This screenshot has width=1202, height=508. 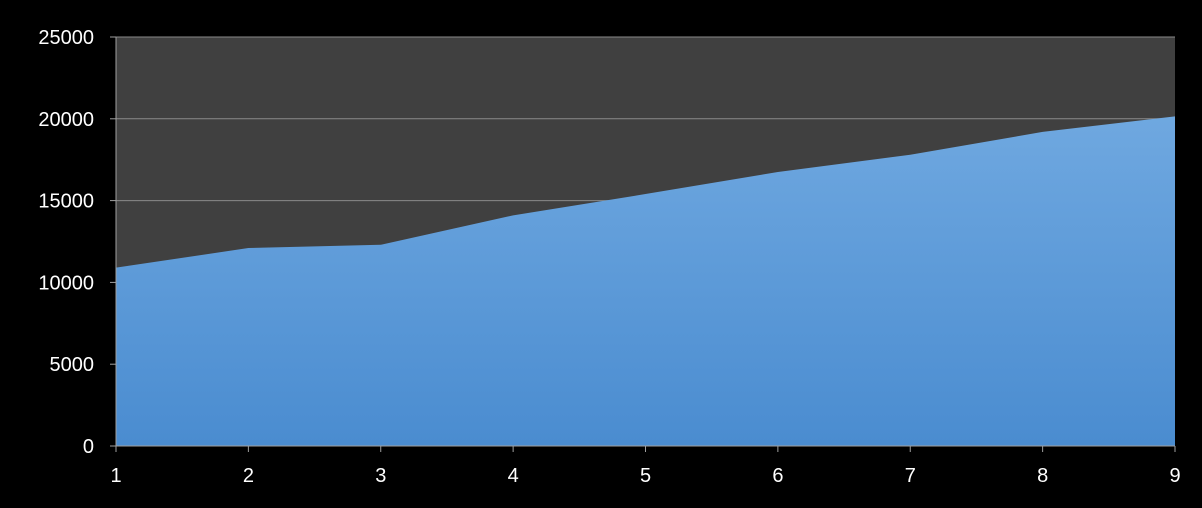 What do you see at coordinates (777, 476) in the screenshot?
I see `x-tick-label: 6` at bounding box center [777, 476].